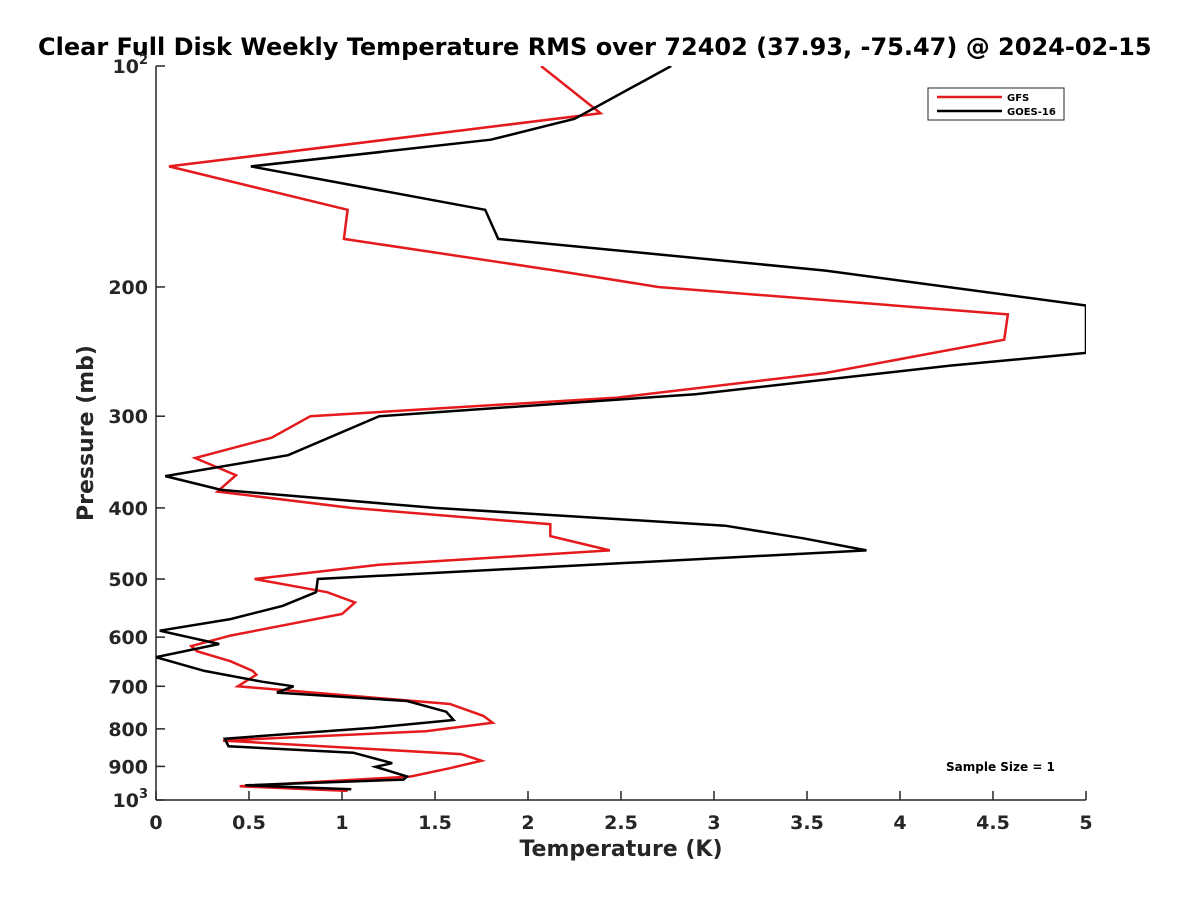  What do you see at coordinates (713, 823) in the screenshot?
I see `x-tick-label: 3` at bounding box center [713, 823].